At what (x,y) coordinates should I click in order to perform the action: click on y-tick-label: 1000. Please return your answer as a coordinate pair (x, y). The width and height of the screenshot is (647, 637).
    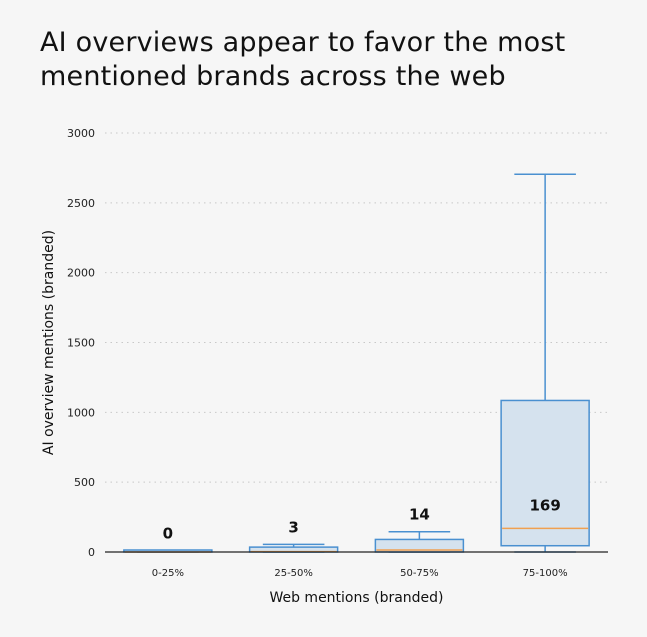
    Looking at the image, I should click on (81, 412).